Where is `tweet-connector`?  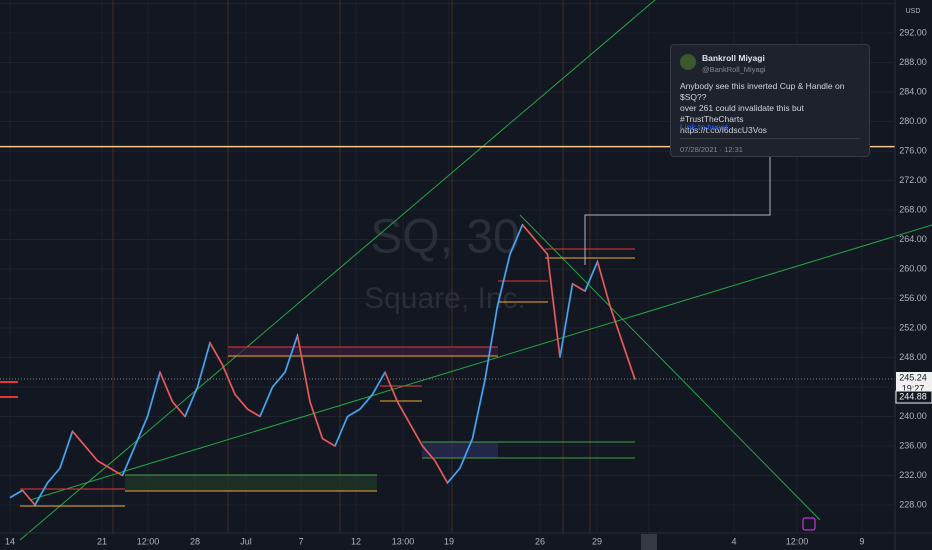
tweet-connector is located at coordinates (677, 211).